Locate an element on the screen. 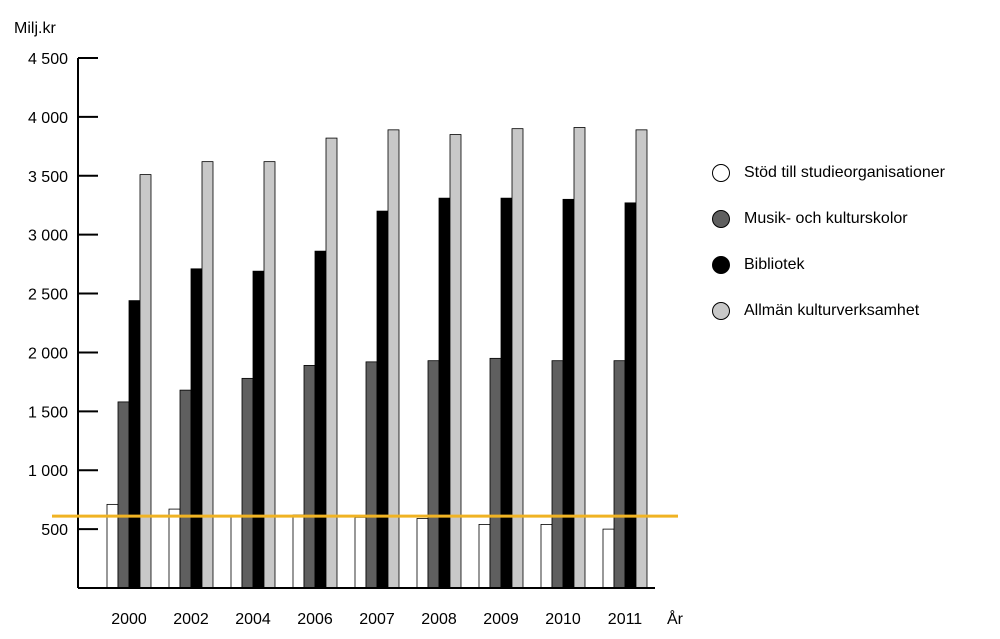 The image size is (1000, 639). legend-label: Stöd till studieorganisationer is located at coordinates (845, 172).